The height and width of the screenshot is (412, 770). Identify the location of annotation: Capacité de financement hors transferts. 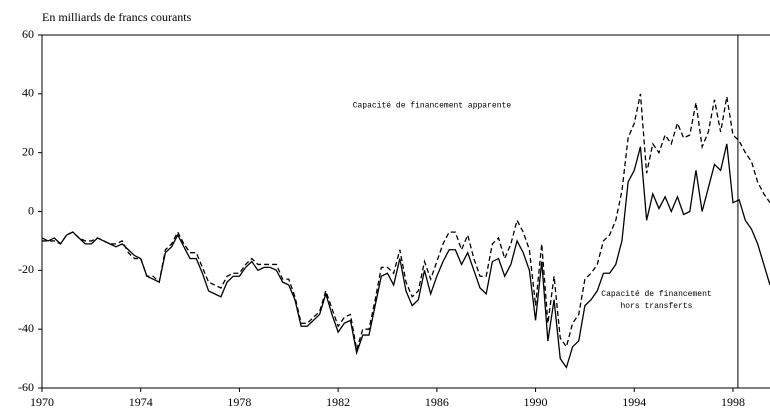
(656, 300).